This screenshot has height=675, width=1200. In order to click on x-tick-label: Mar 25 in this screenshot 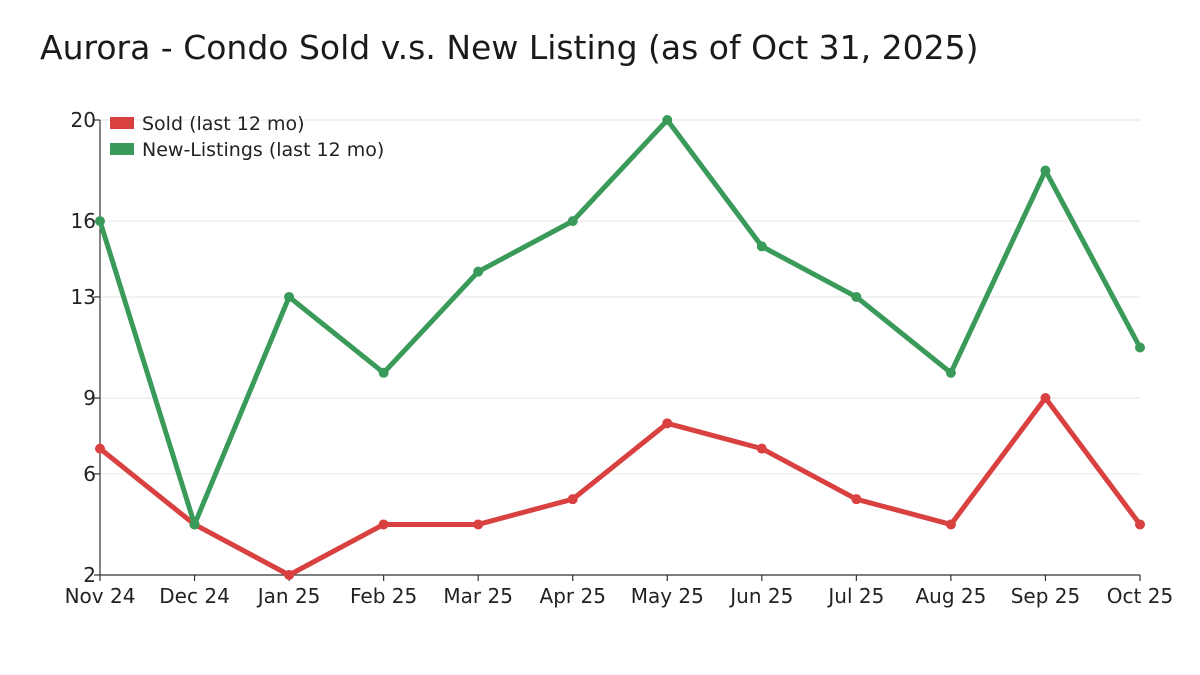, I will do `click(478, 596)`.